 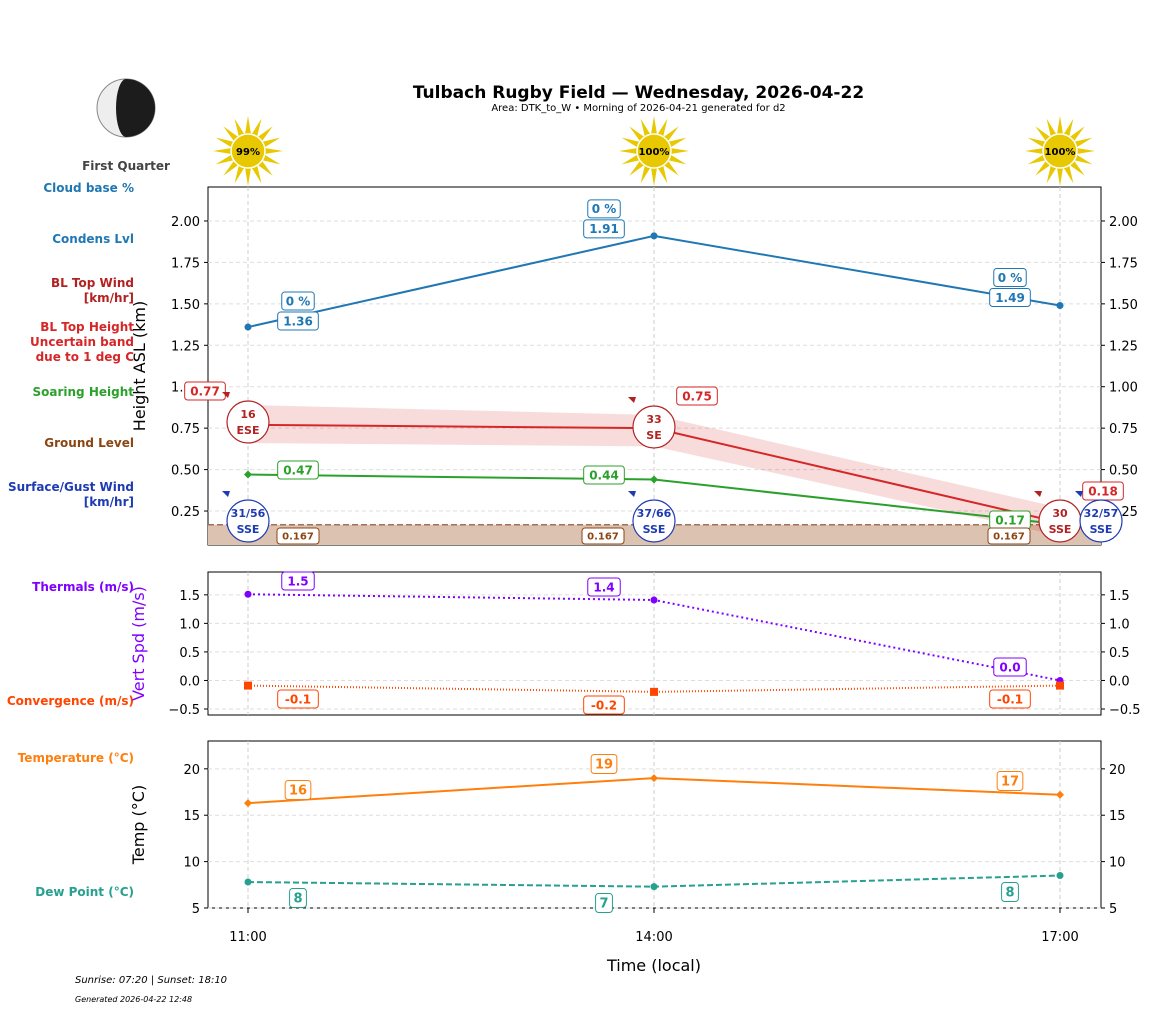 I want to click on soaring-height-label: 0.44, so click(x=604, y=475).